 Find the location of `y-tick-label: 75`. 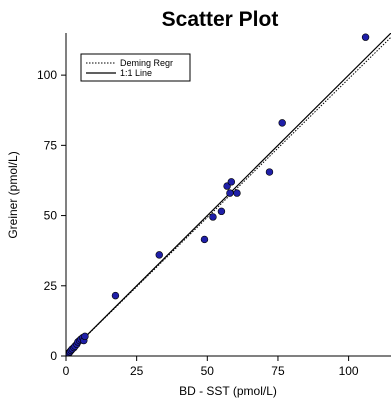

y-tick-label: 75 is located at coordinates (51, 145).